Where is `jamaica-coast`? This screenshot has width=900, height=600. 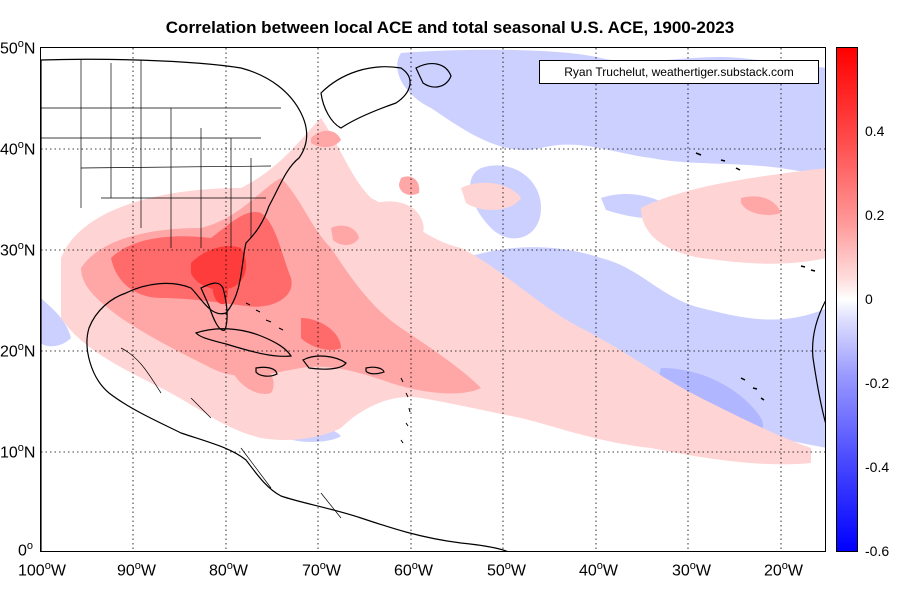 jamaica-coast is located at coordinates (266, 371).